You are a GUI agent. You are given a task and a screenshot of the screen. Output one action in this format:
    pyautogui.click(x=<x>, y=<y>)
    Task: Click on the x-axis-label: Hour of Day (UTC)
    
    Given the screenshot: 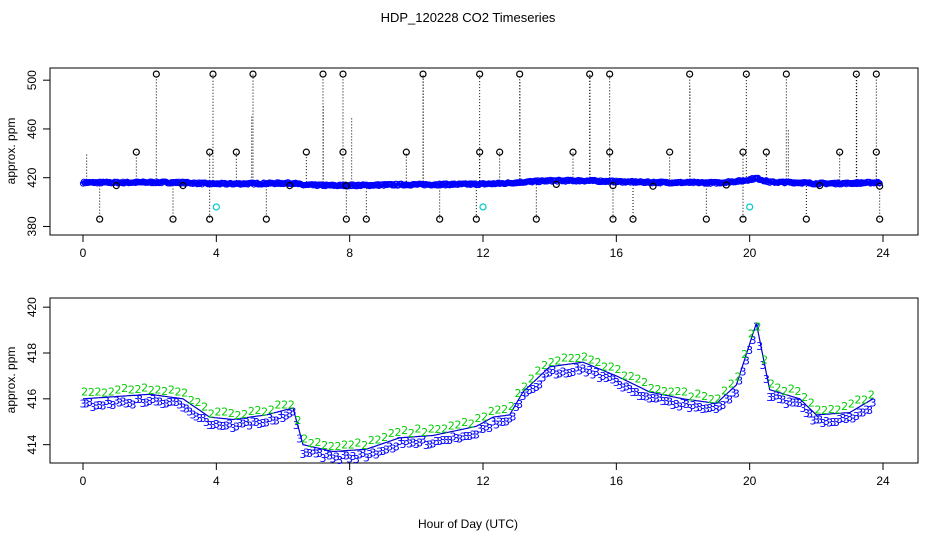 What is the action you would take?
    pyautogui.click(x=468, y=524)
    